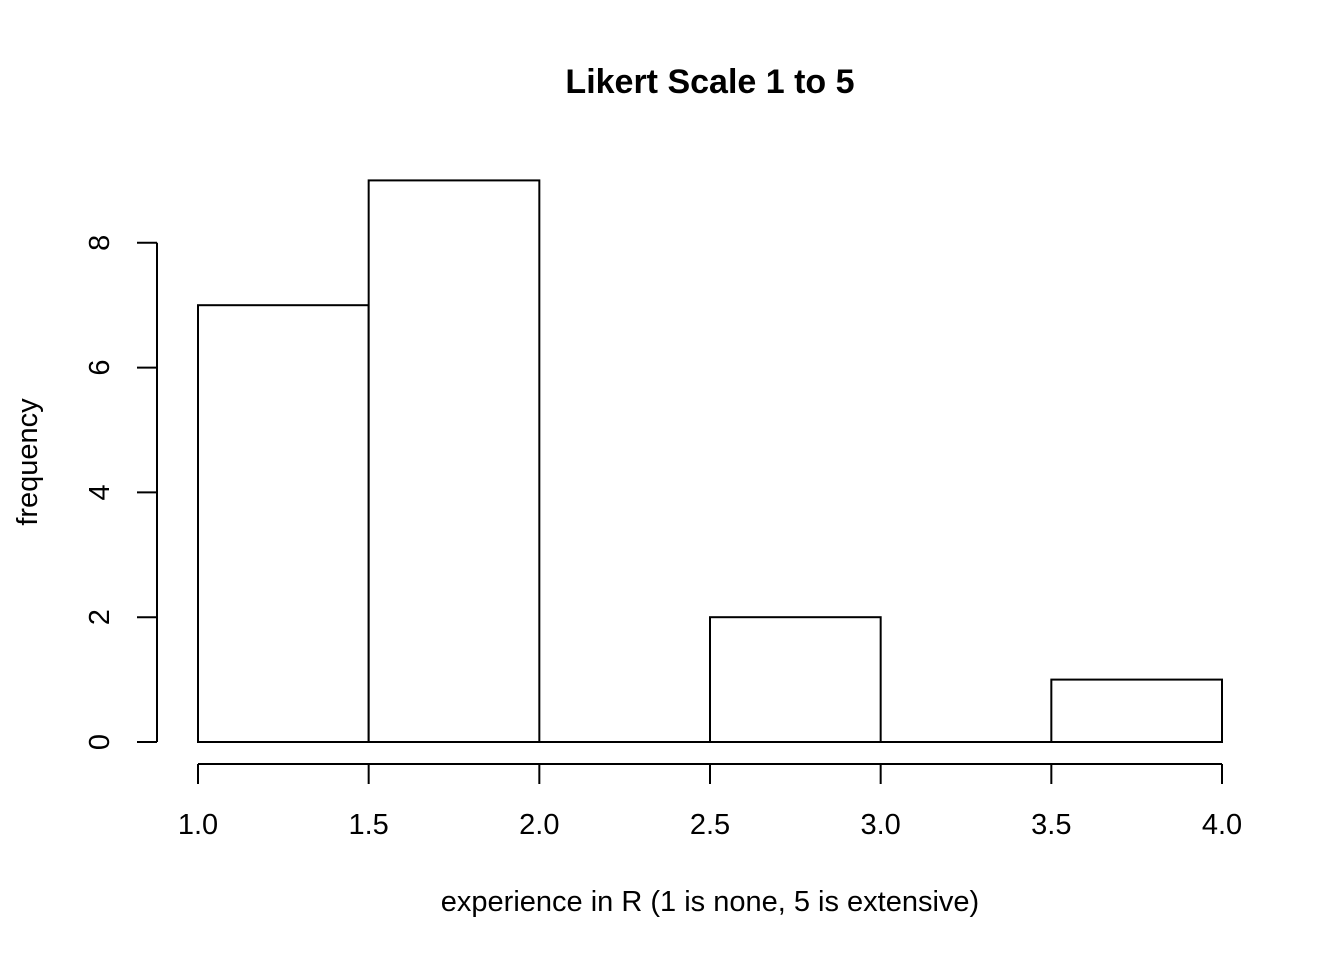 The width and height of the screenshot is (1344, 960). Describe the element at coordinates (100, 617) in the screenshot. I see `y-tick-label: 2` at that location.